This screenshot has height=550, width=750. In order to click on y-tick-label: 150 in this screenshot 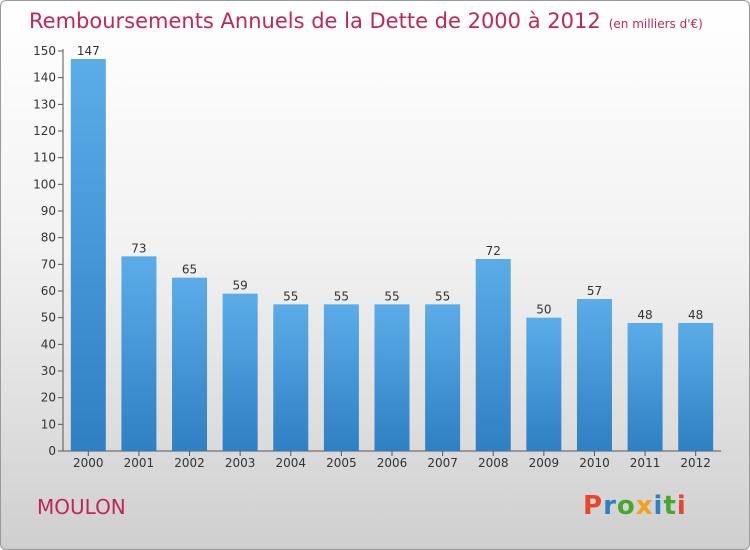, I will do `click(44, 51)`.